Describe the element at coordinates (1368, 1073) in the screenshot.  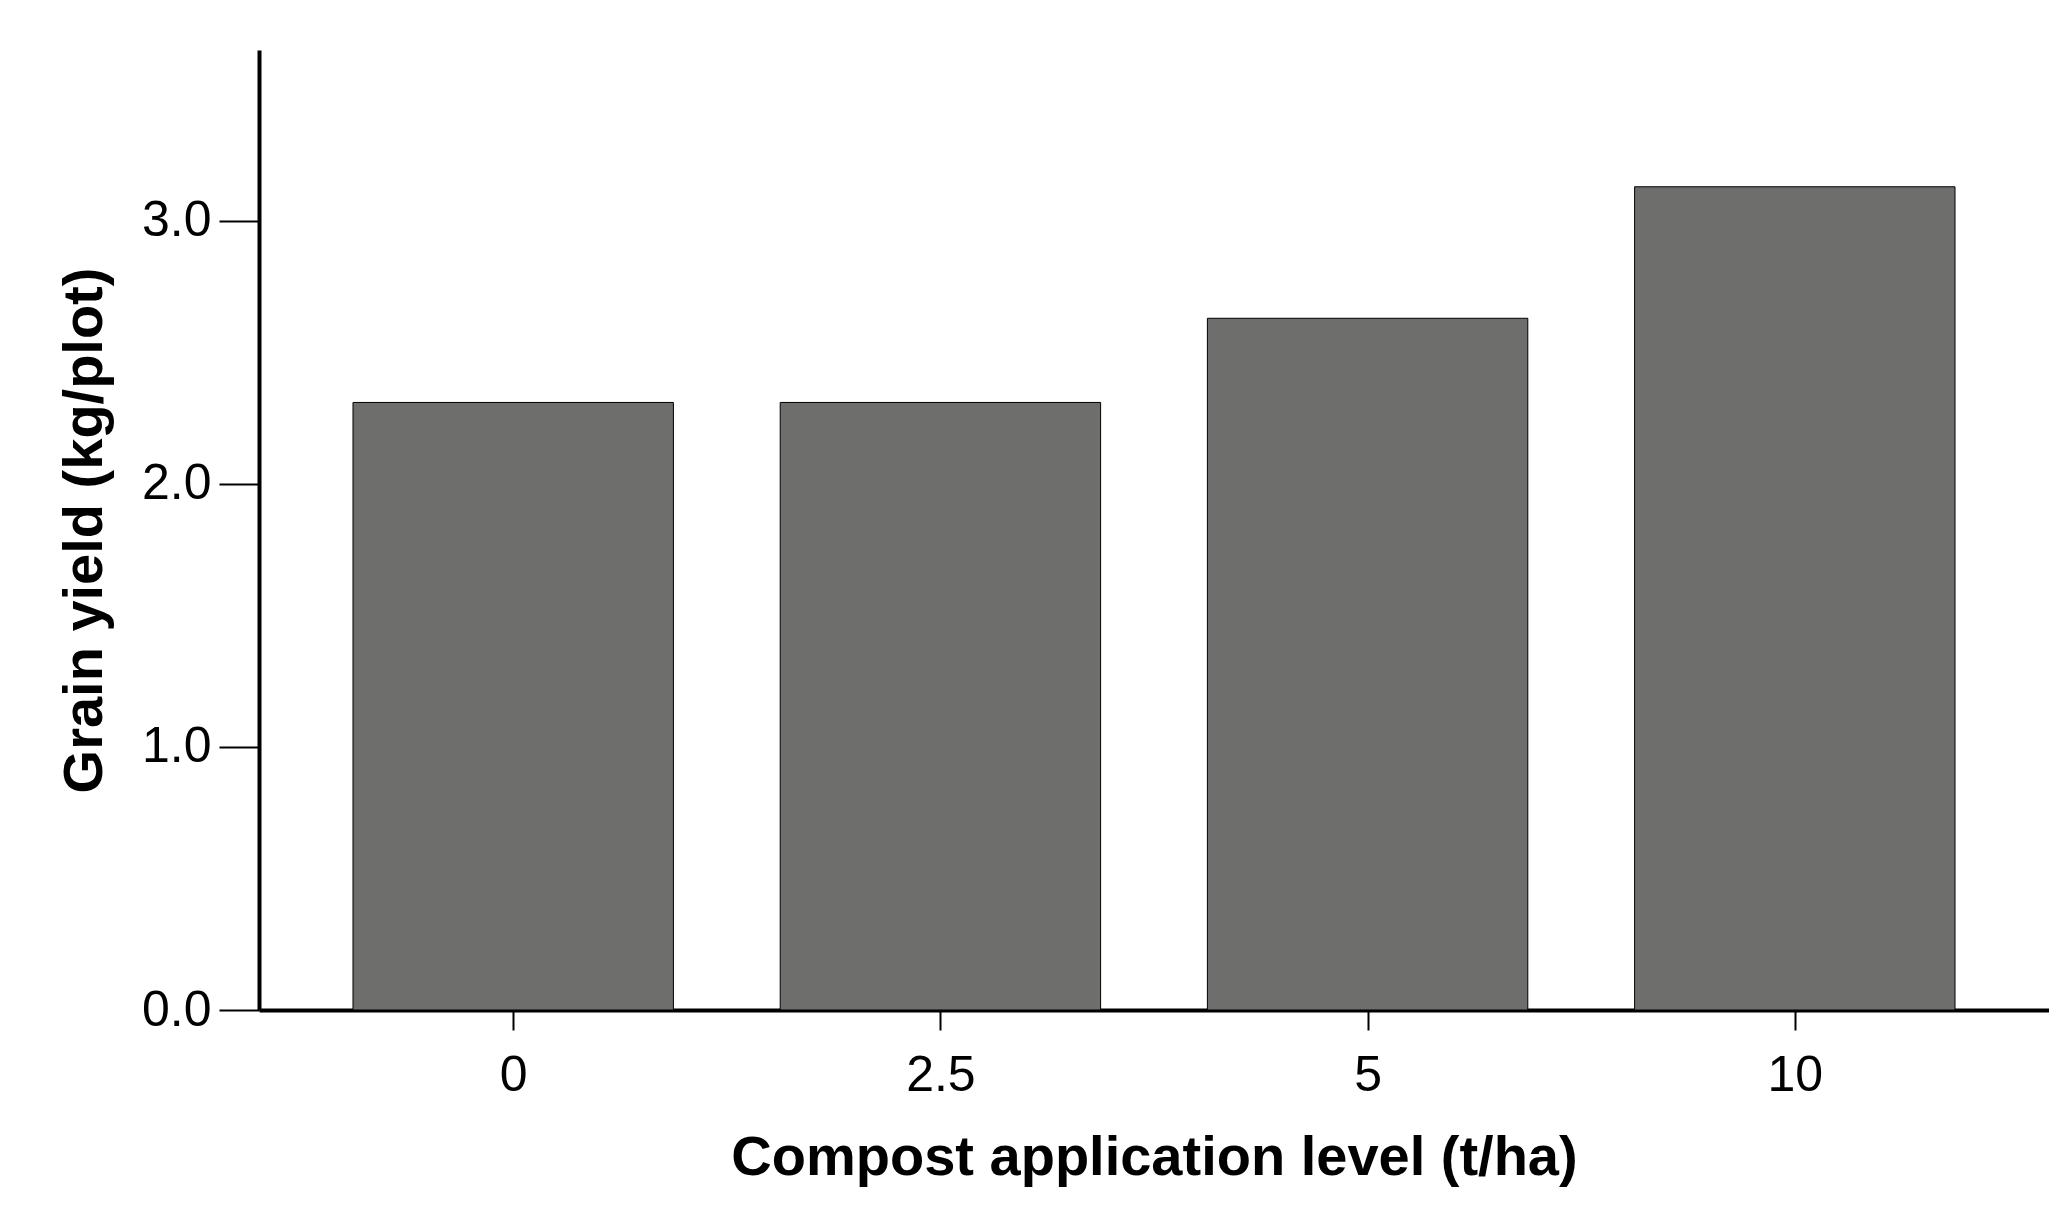
I see `x-tick-label: 5` at that location.